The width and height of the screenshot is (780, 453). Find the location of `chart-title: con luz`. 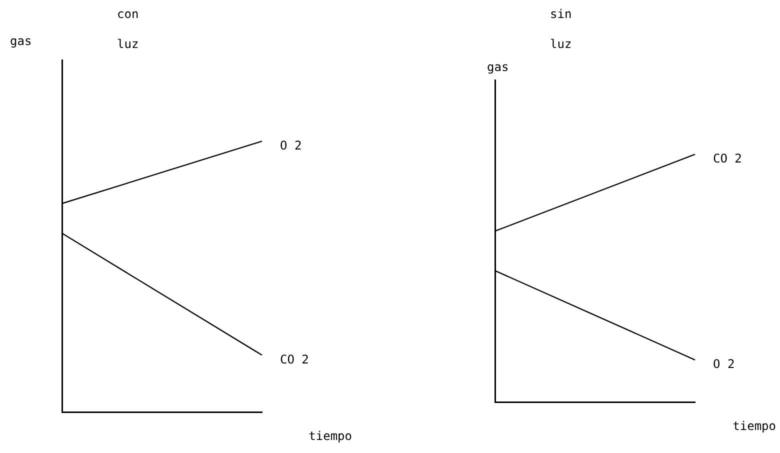

chart-title: con luz is located at coordinates (128, 29).